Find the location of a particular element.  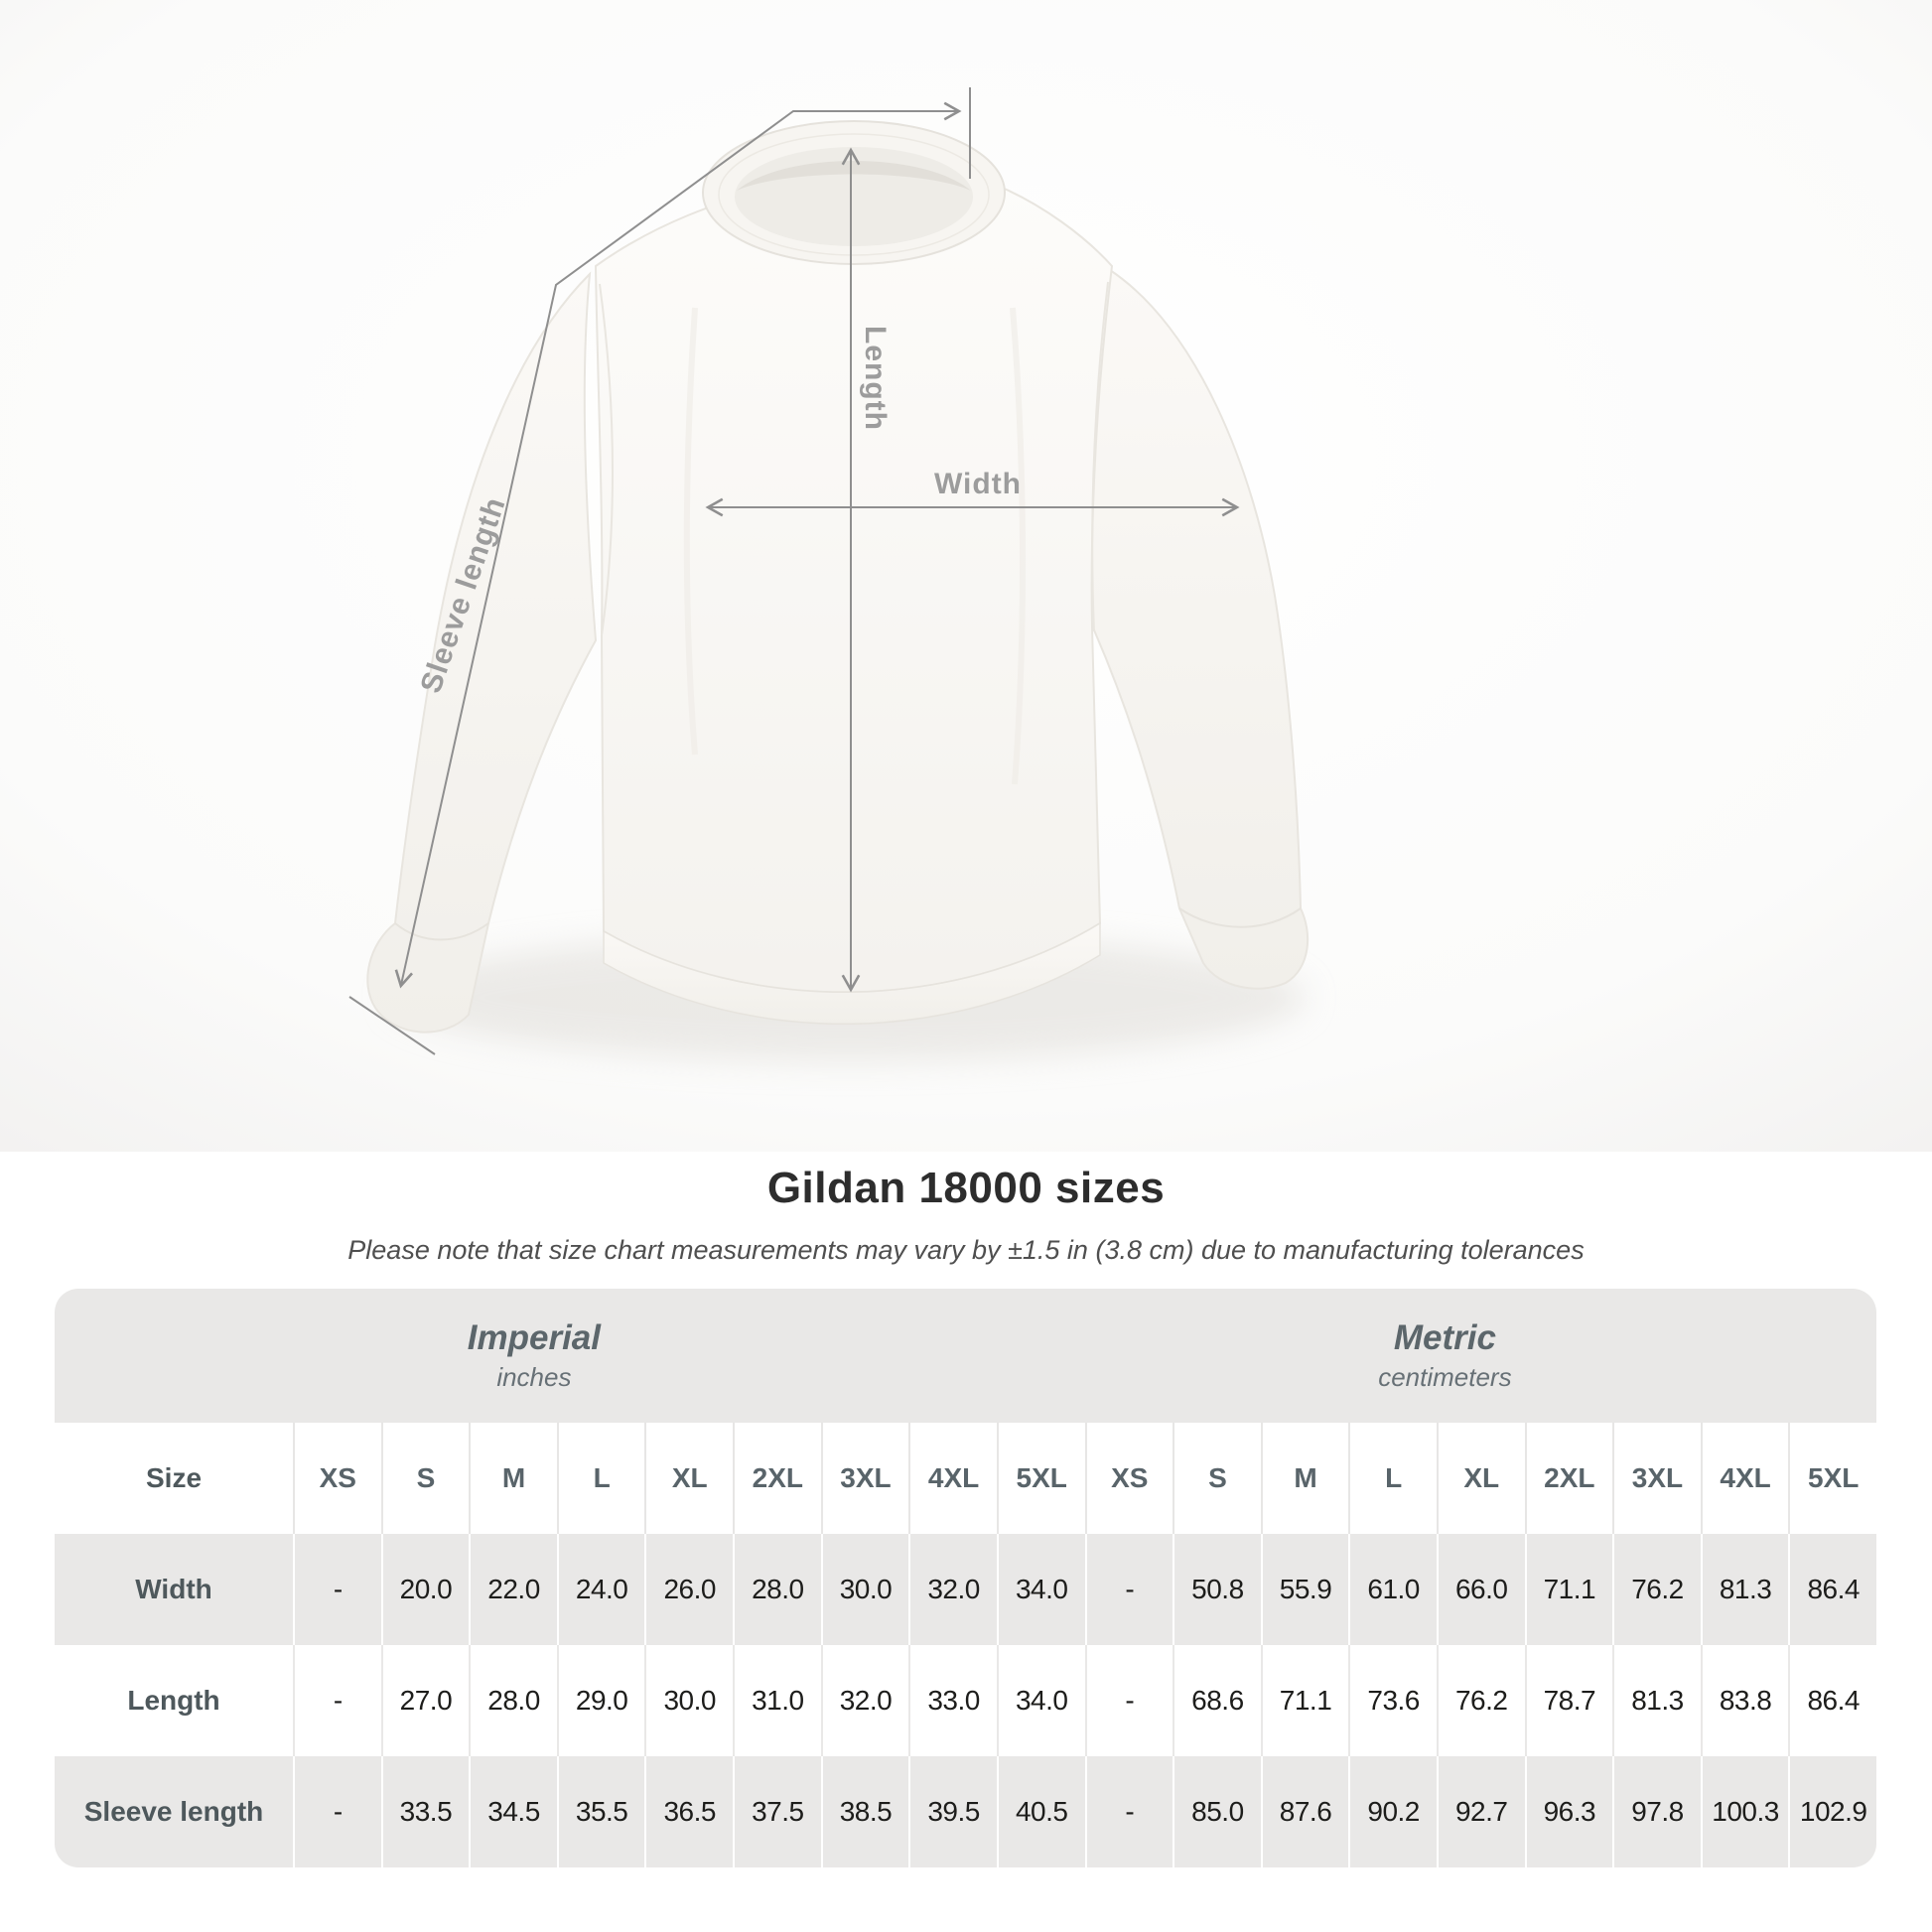

size-column-title: Size is located at coordinates (174, 1478).